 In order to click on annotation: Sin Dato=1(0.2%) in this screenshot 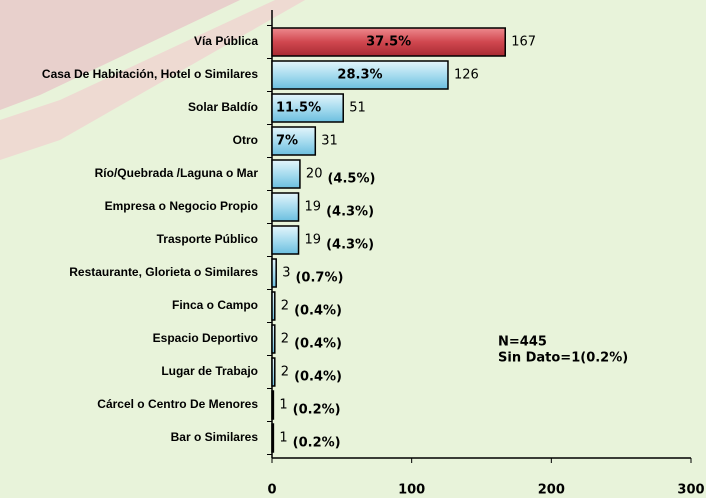, I will do `click(563, 358)`.